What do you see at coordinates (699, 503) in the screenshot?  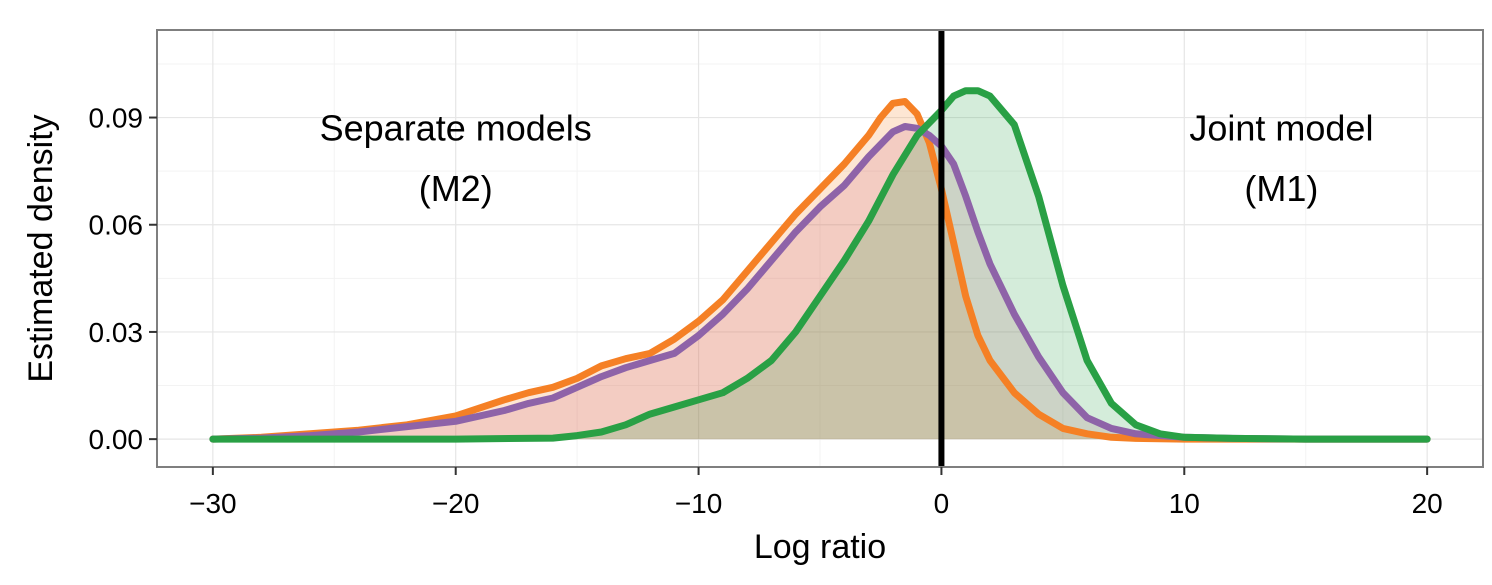 I see `x-tick-label: −10` at bounding box center [699, 503].